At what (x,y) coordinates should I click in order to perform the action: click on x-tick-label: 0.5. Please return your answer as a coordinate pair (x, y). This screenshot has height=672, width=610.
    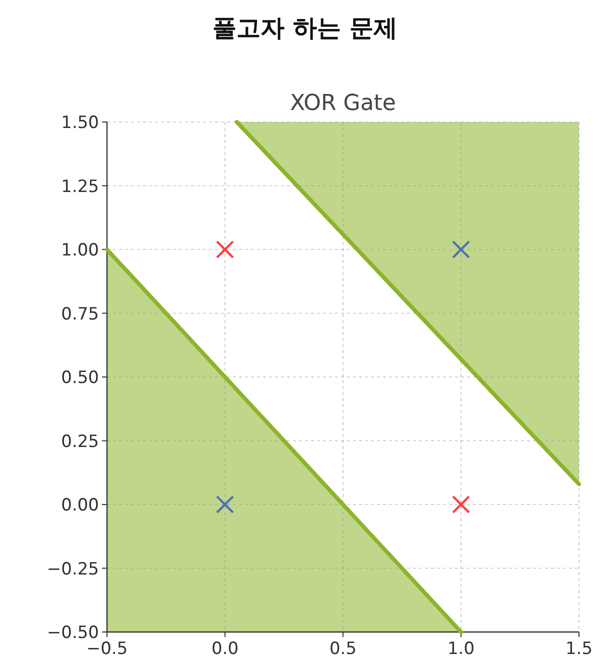
    Looking at the image, I should click on (343, 649).